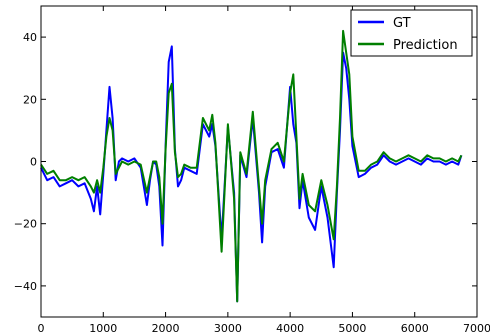 The image size is (490, 336). I want to click on y-tick-label: 40, so click(30, 37).